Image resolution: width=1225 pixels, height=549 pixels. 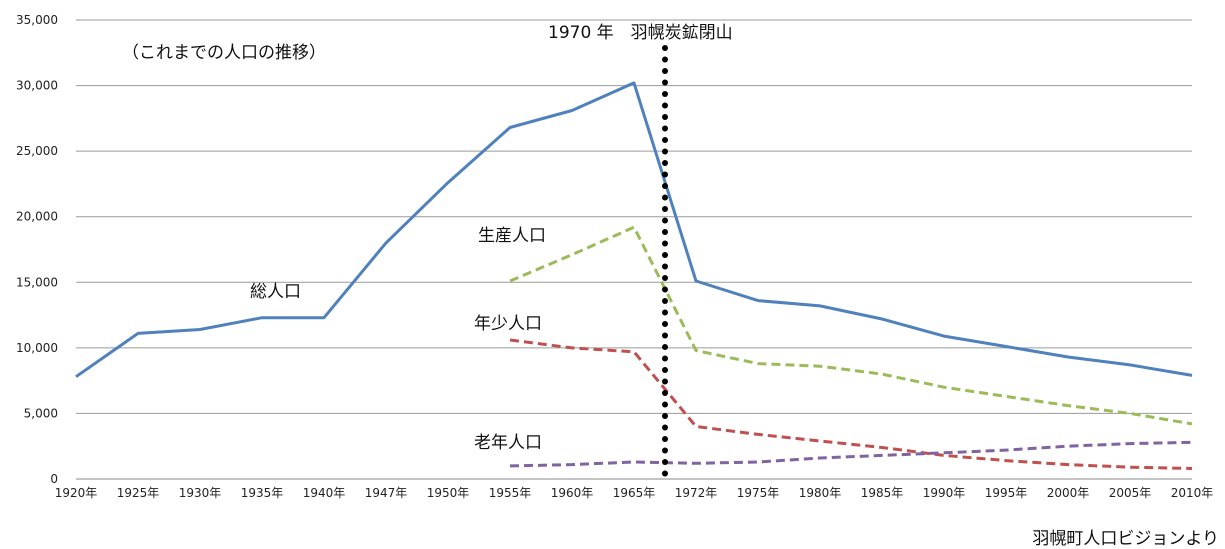 What do you see at coordinates (37, 86) in the screenshot?
I see `y-tick-label: 30,000` at bounding box center [37, 86].